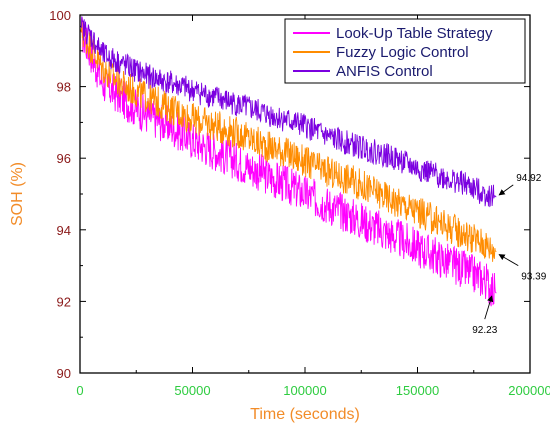 The image size is (550, 434). What do you see at coordinates (60, 15) in the screenshot?
I see `y-tick-label: 100` at bounding box center [60, 15].